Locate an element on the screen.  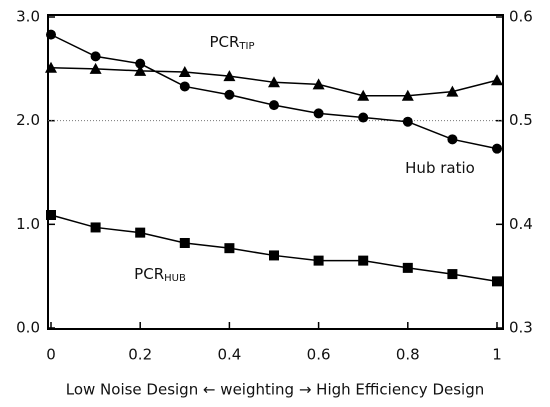
series-line is located at coordinates (274, 248).